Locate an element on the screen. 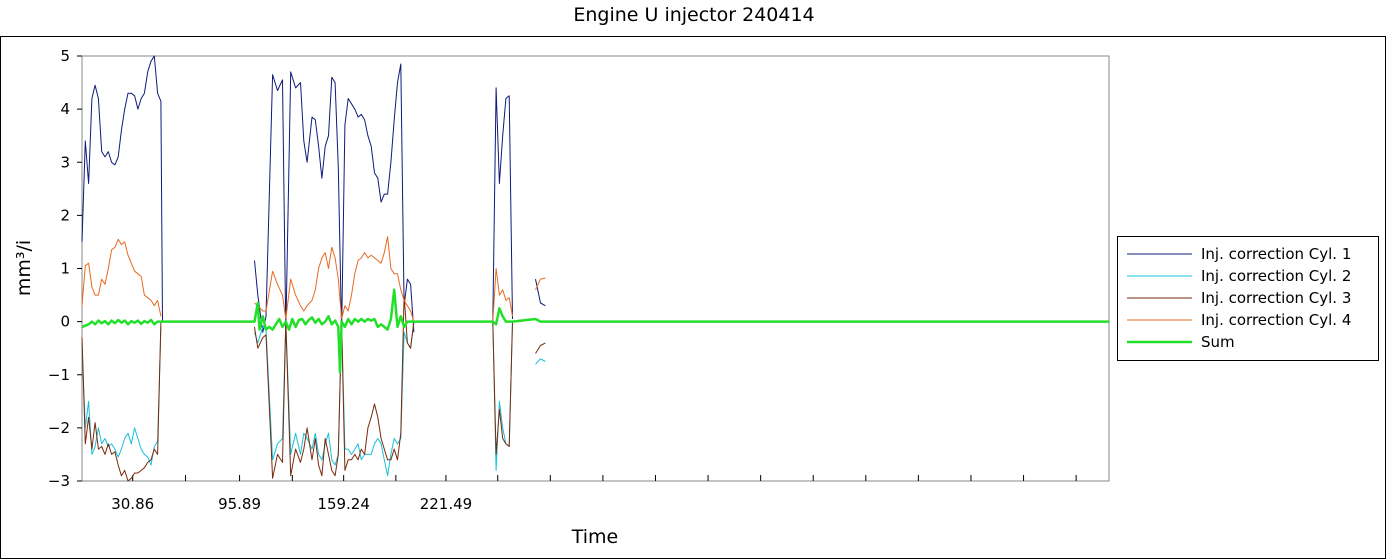 This screenshot has height=560, width=1387. y-tick-label: −2 is located at coordinates (59, 428).